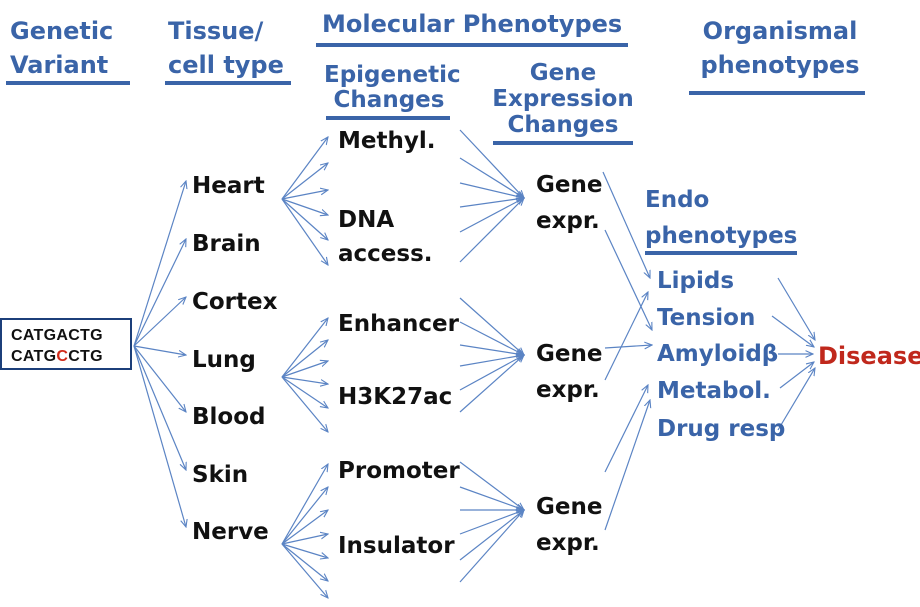  Describe the element at coordinates (626, 224) in the screenshot. I see `arrow-gene1-to-lipids` at that location.